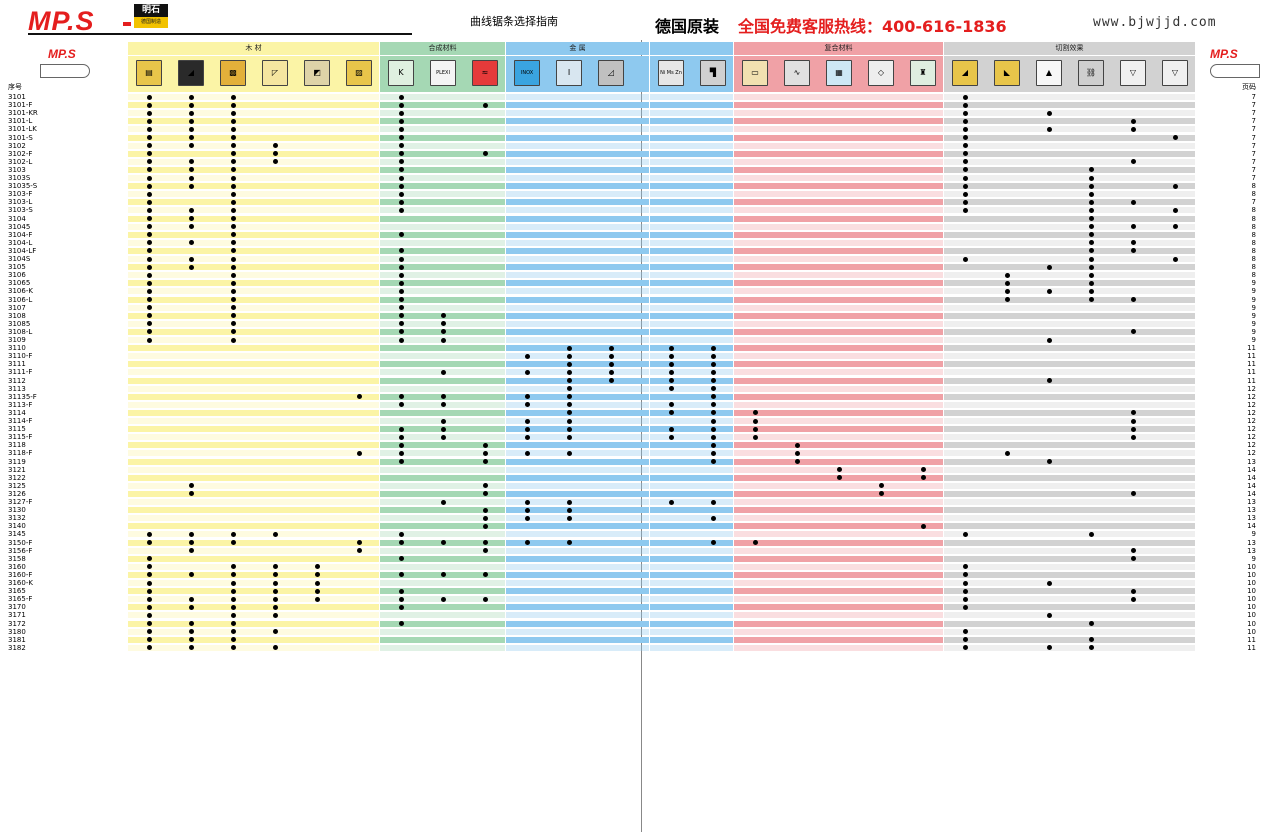 The width and height of the screenshot is (1280, 835). I want to click on mps-logo: MP.S, so click(61, 21).